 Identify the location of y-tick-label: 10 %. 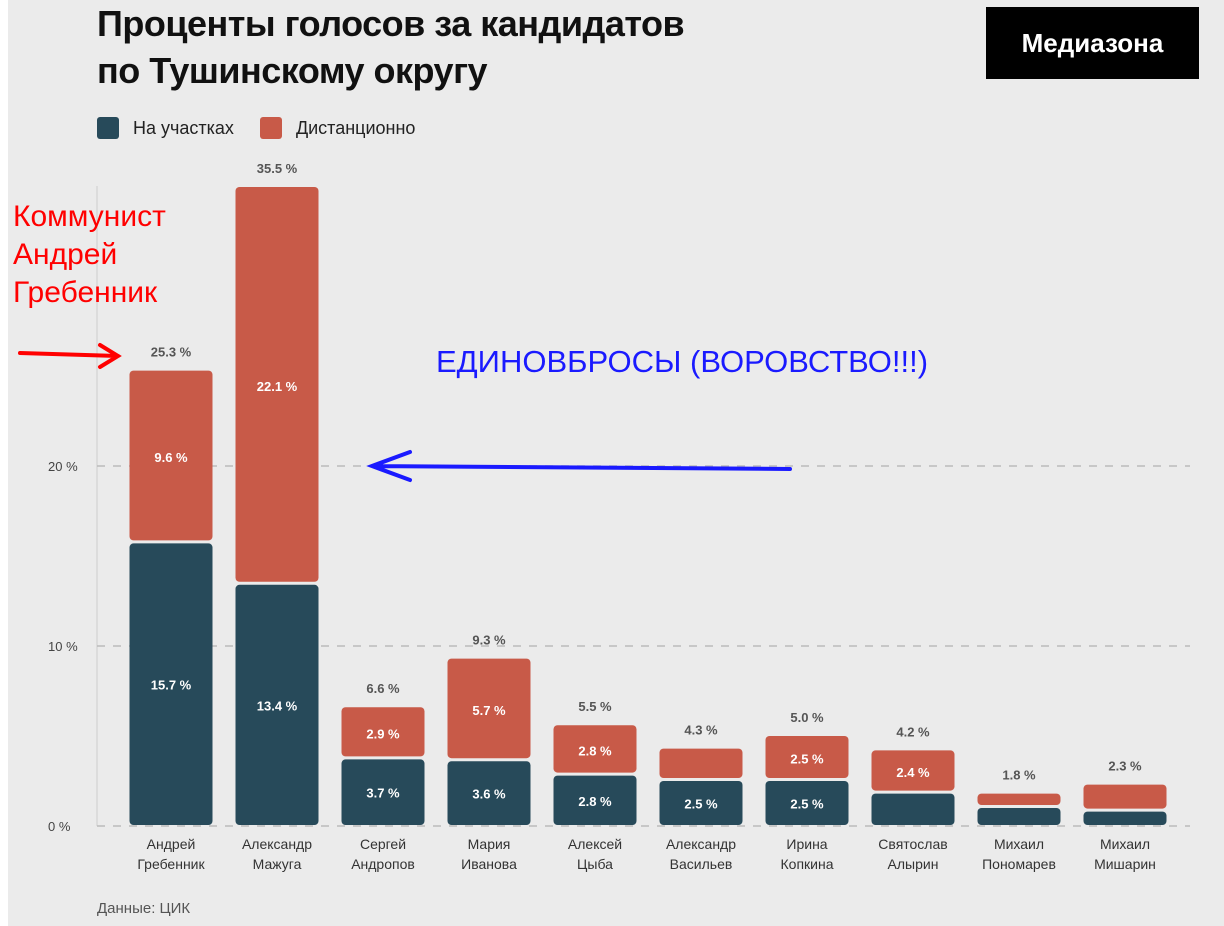
(63, 646).